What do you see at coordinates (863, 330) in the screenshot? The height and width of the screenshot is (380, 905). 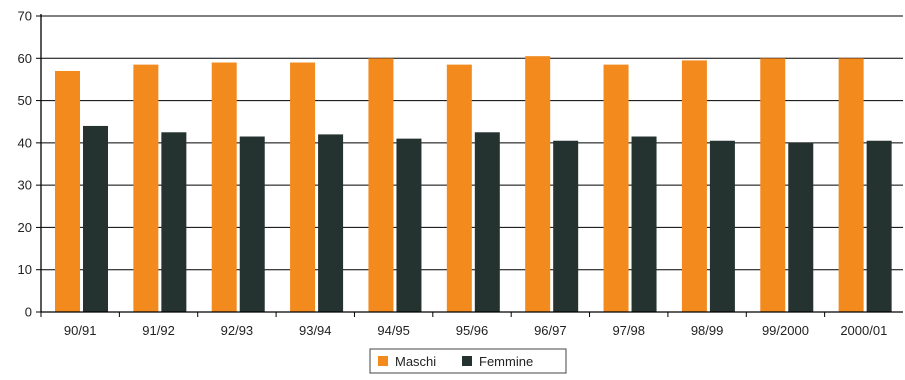 I see `x-tick-label: 2000/01` at bounding box center [863, 330].